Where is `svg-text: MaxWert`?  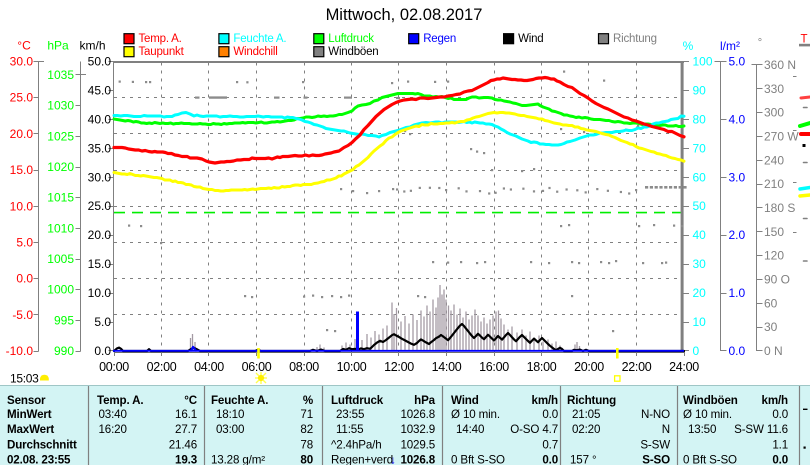
svg-text: MaxWert is located at coordinates (30, 429).